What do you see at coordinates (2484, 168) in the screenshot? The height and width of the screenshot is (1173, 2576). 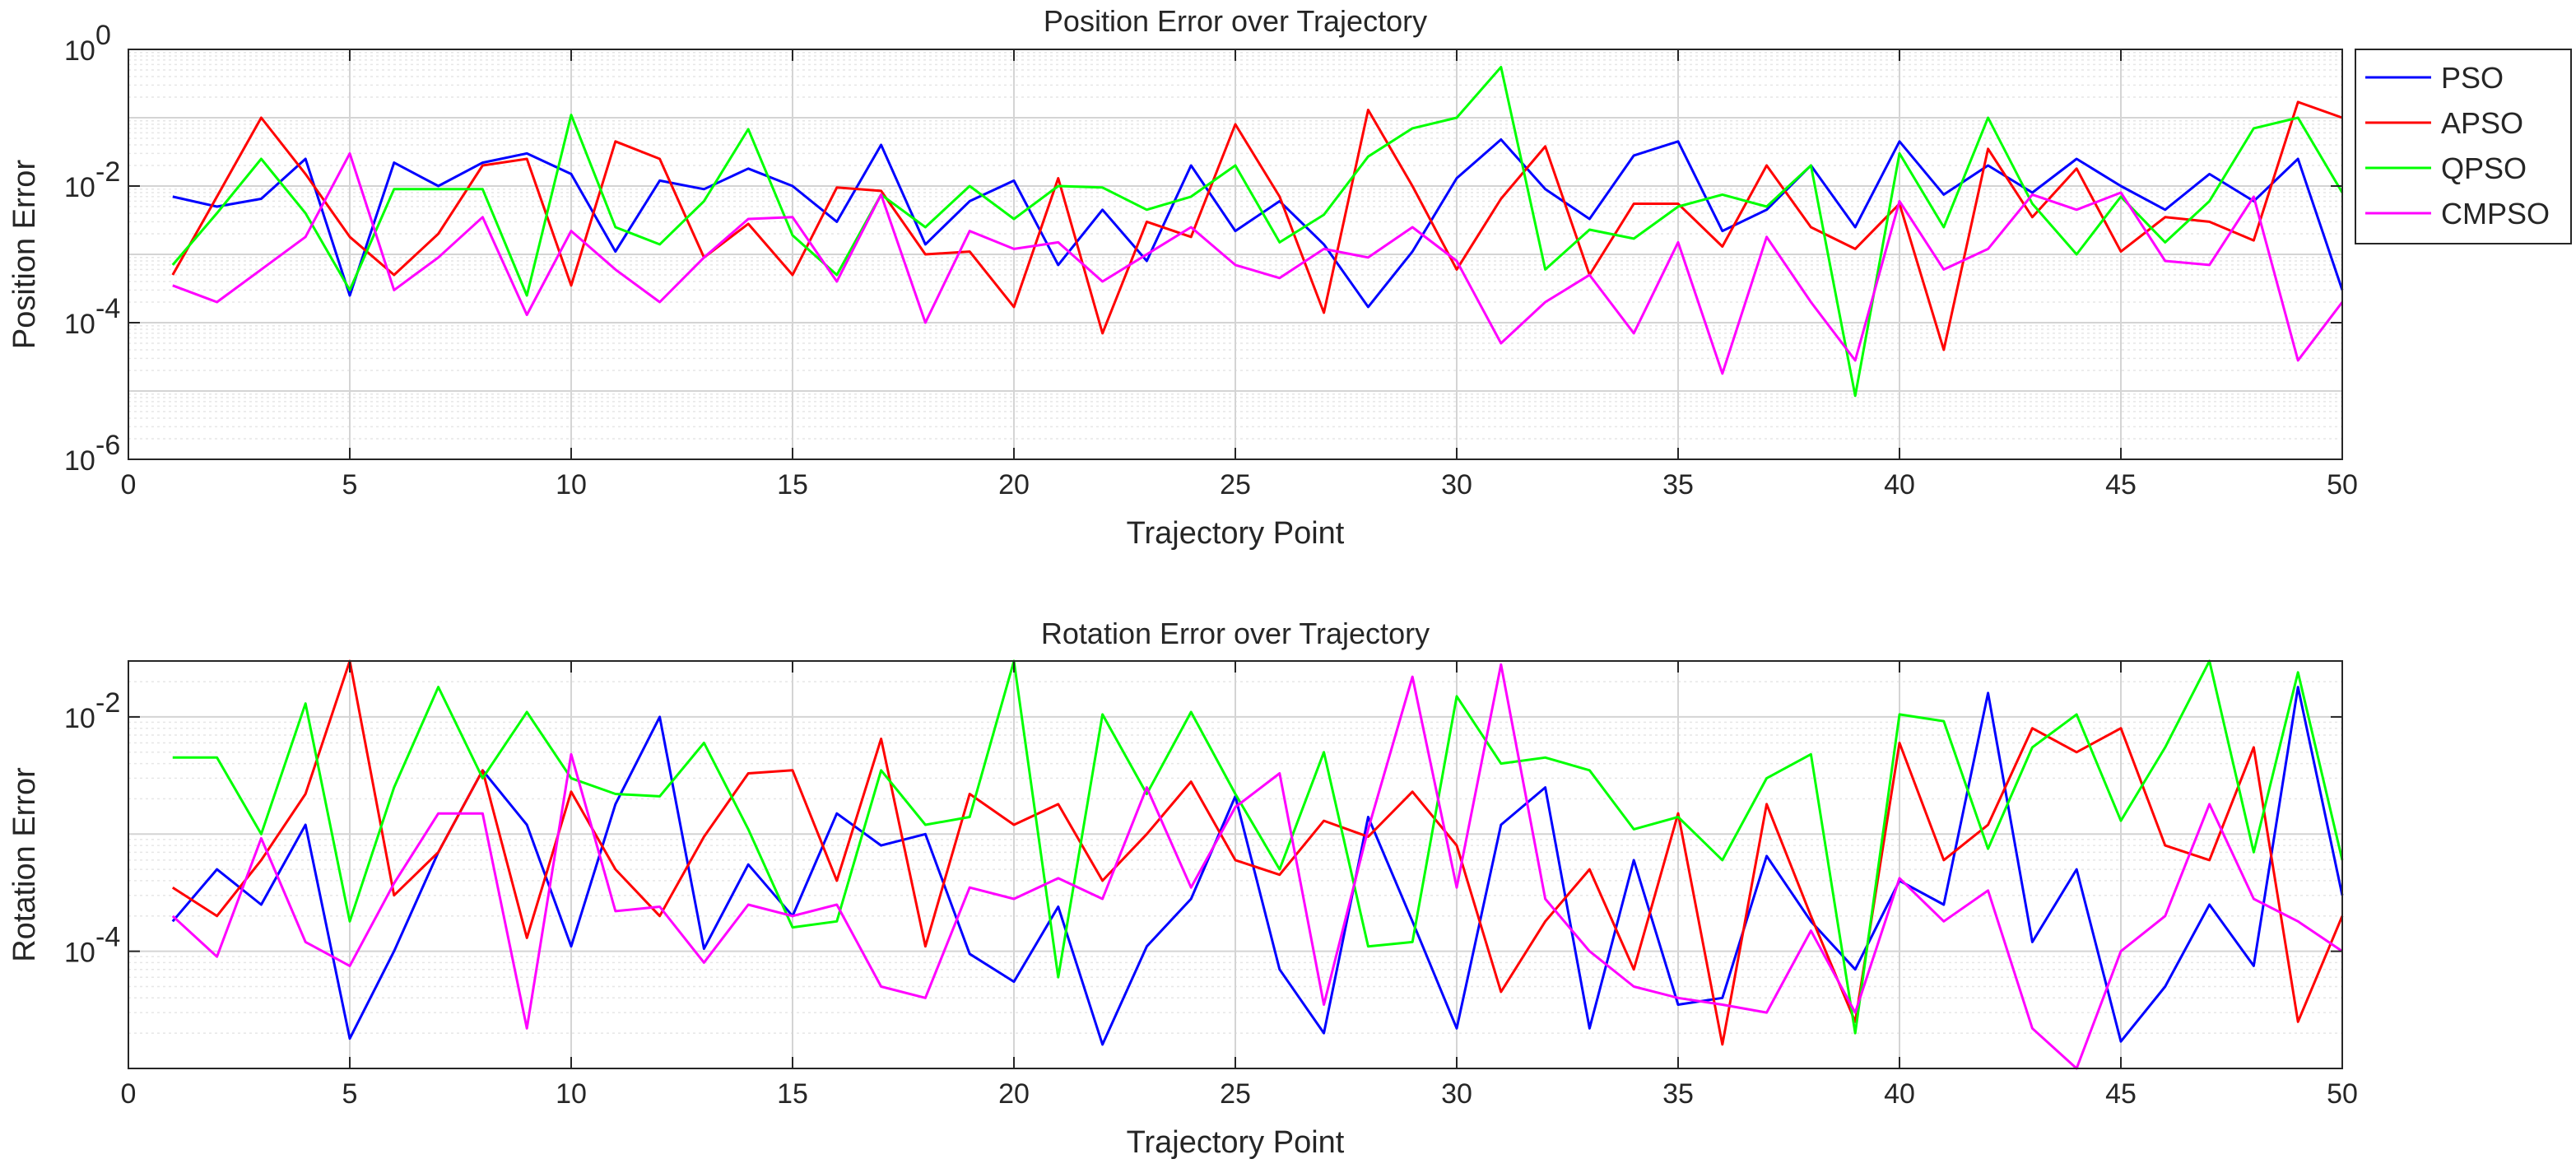 I see `legend-label: QPSO` at bounding box center [2484, 168].